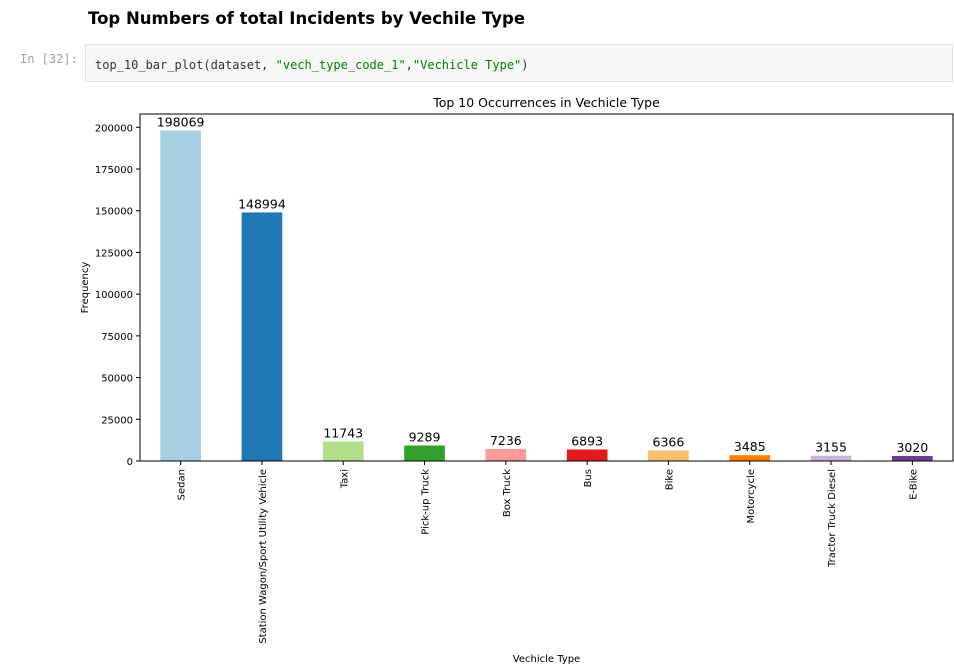 This screenshot has height=672, width=954. What do you see at coordinates (149, 65) in the screenshot?
I see `code-function-name: top_10_bar_plot` at bounding box center [149, 65].